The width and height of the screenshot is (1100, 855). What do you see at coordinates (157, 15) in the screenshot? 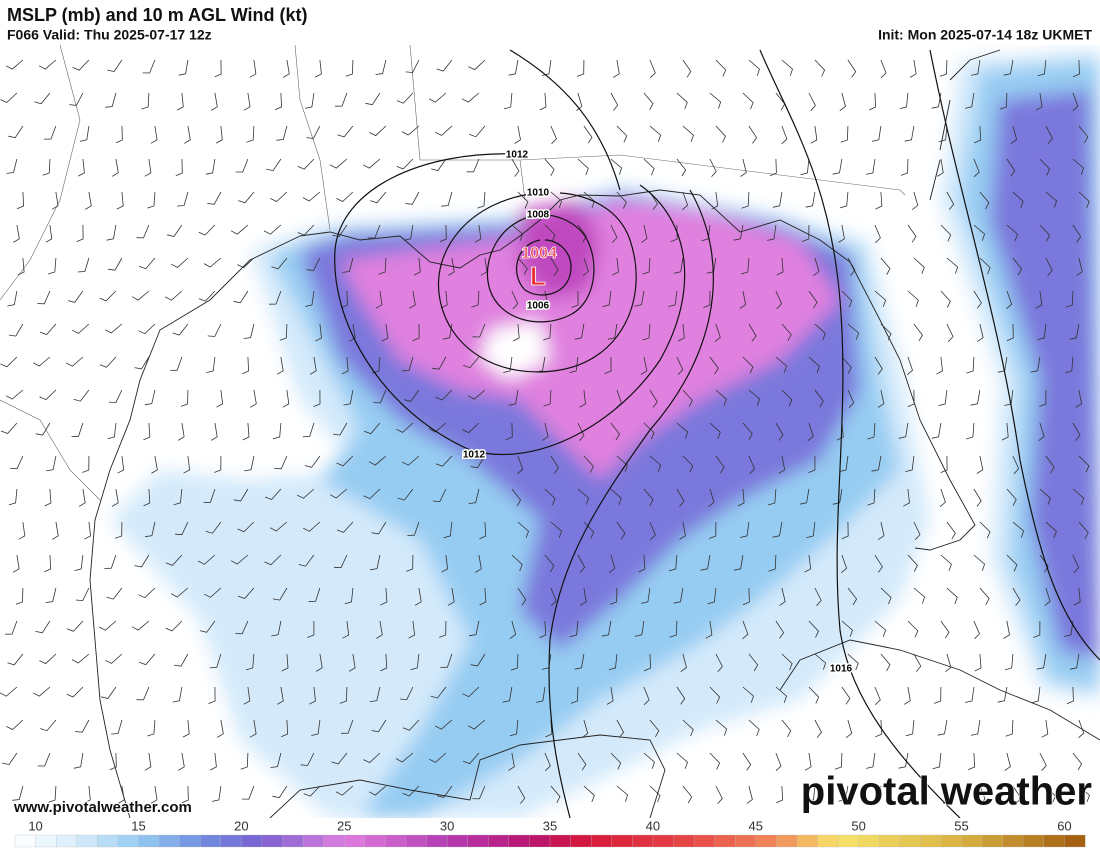
I see `map-title: MSLP (mb) and 10 m AGL Wind (kt)` at bounding box center [157, 15].